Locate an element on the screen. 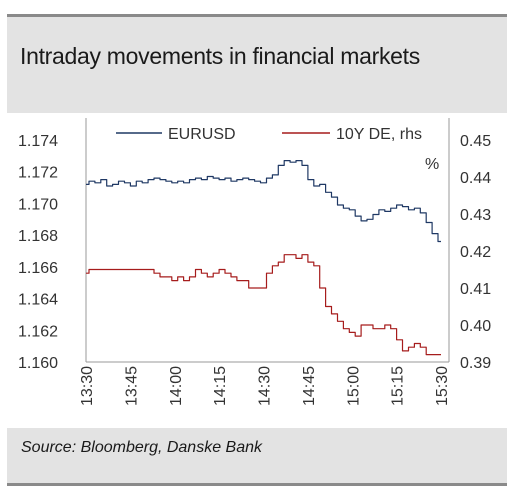  left-tick-label: 1.168 is located at coordinates (38, 236).